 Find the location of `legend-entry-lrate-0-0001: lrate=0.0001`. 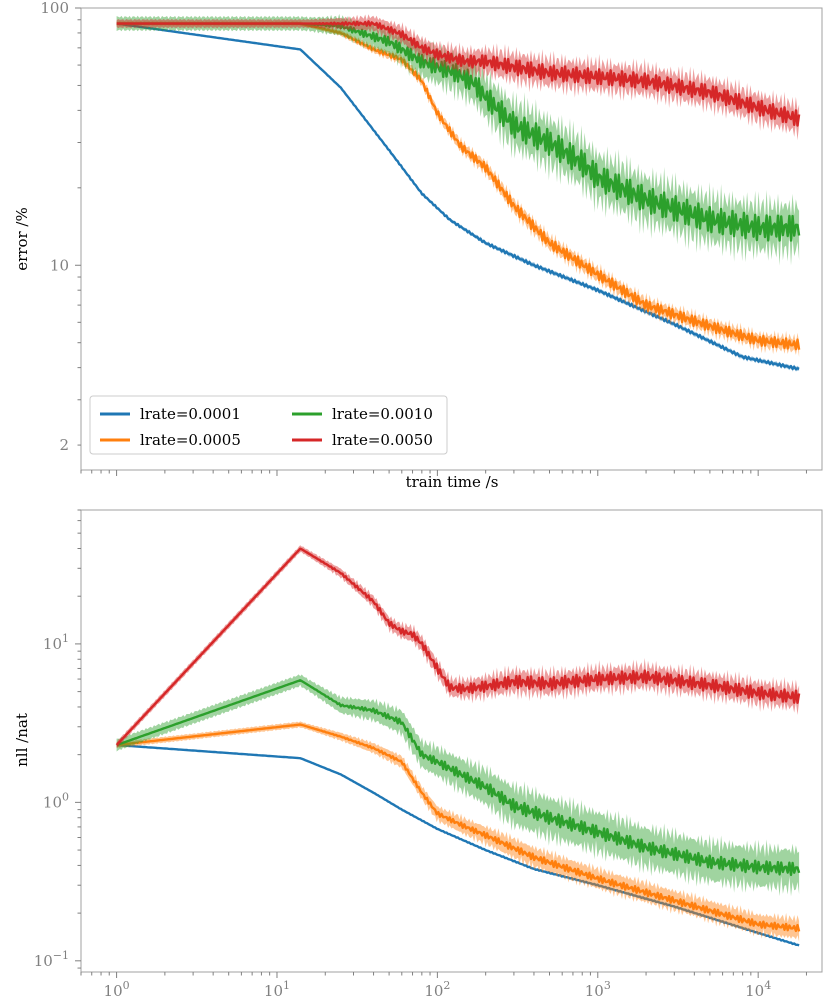

legend-entry-lrate-0-0001: lrate=0.0001 is located at coordinates (170, 414).